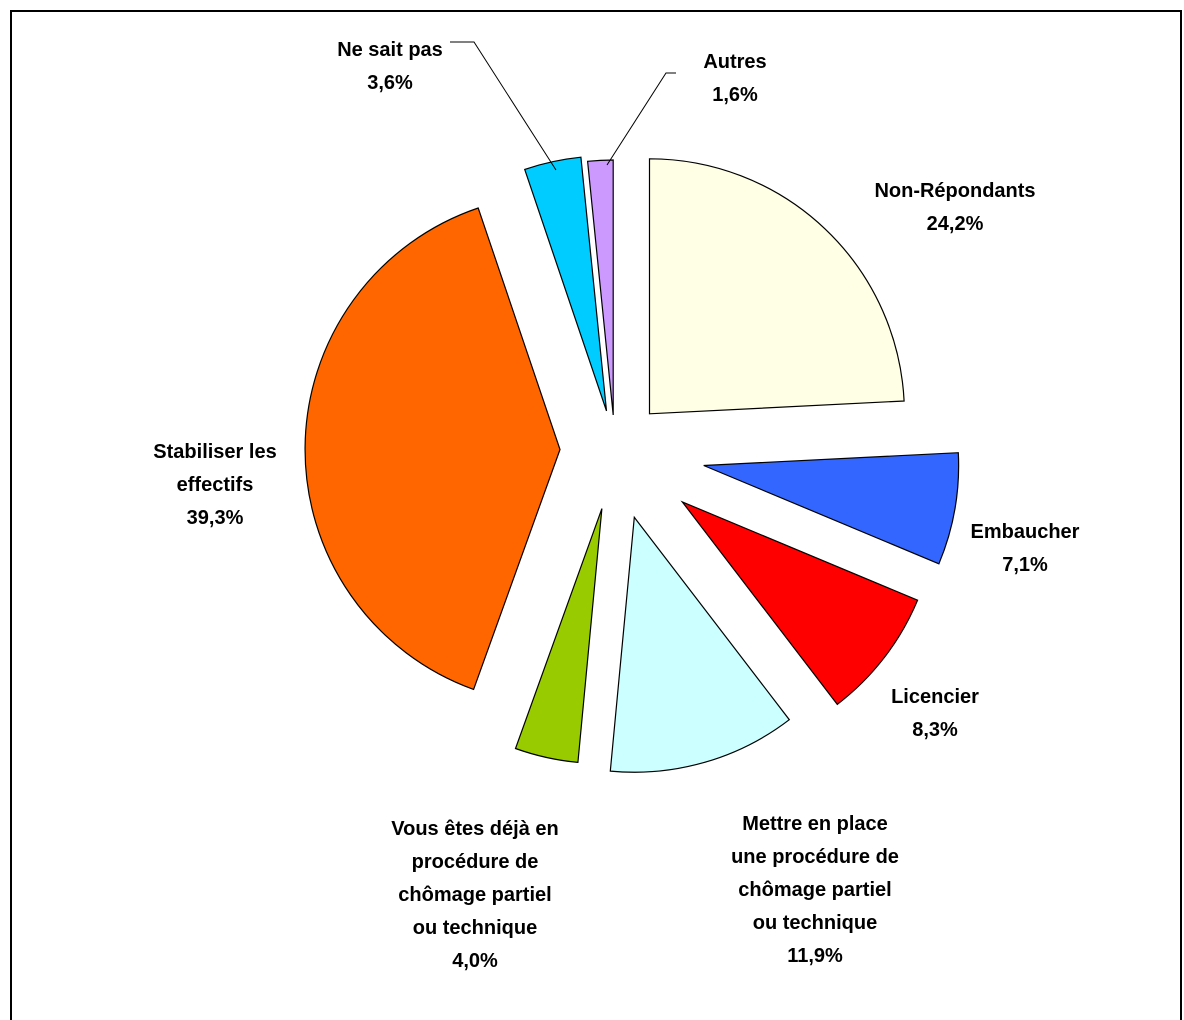 The image size is (1184, 1020). What do you see at coordinates (1025, 548) in the screenshot?
I see `slice-label-1: Embaucher 7,1%` at bounding box center [1025, 548].